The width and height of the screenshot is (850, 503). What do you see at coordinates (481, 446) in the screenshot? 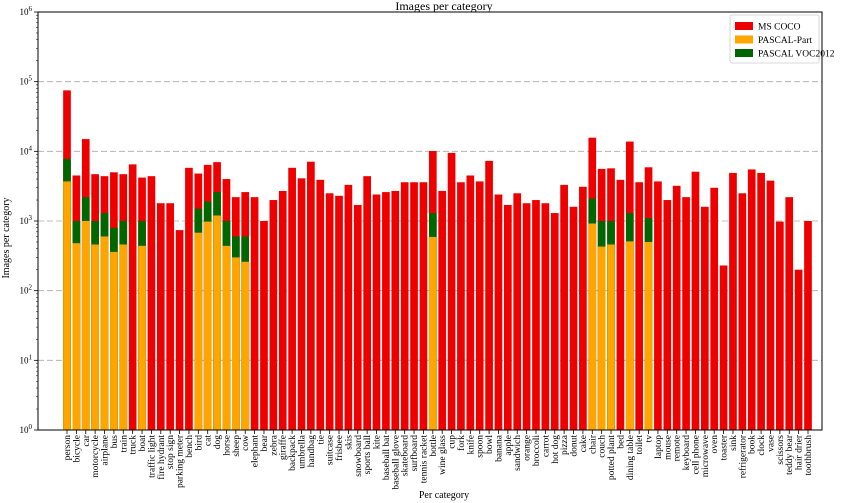
I see `x-tick-label: spoon` at bounding box center [481, 446].